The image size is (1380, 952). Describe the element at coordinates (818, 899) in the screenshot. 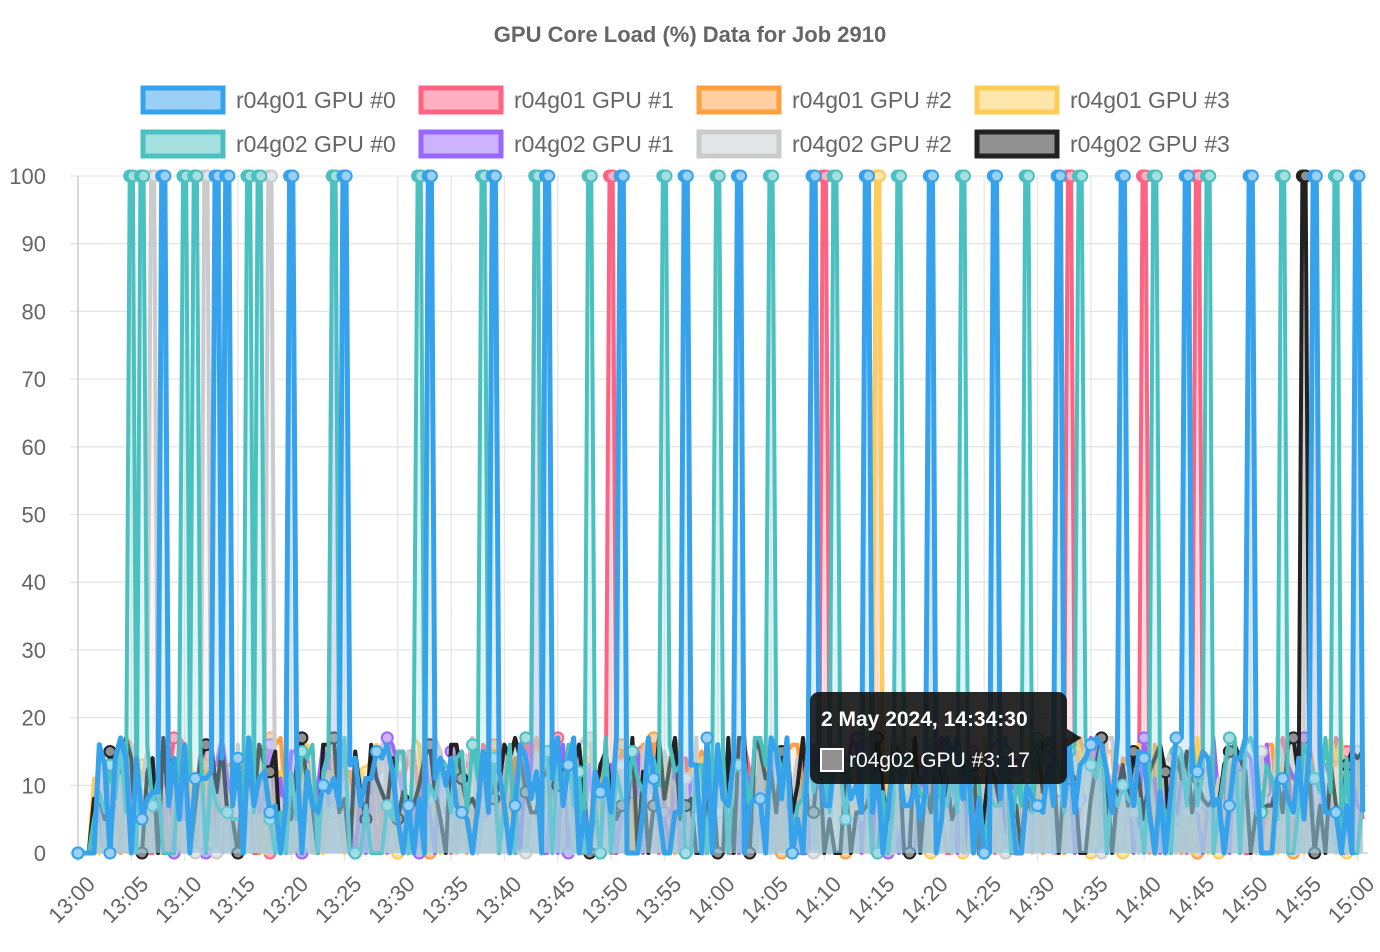

I see `x-tick-label: 14:10` at that location.